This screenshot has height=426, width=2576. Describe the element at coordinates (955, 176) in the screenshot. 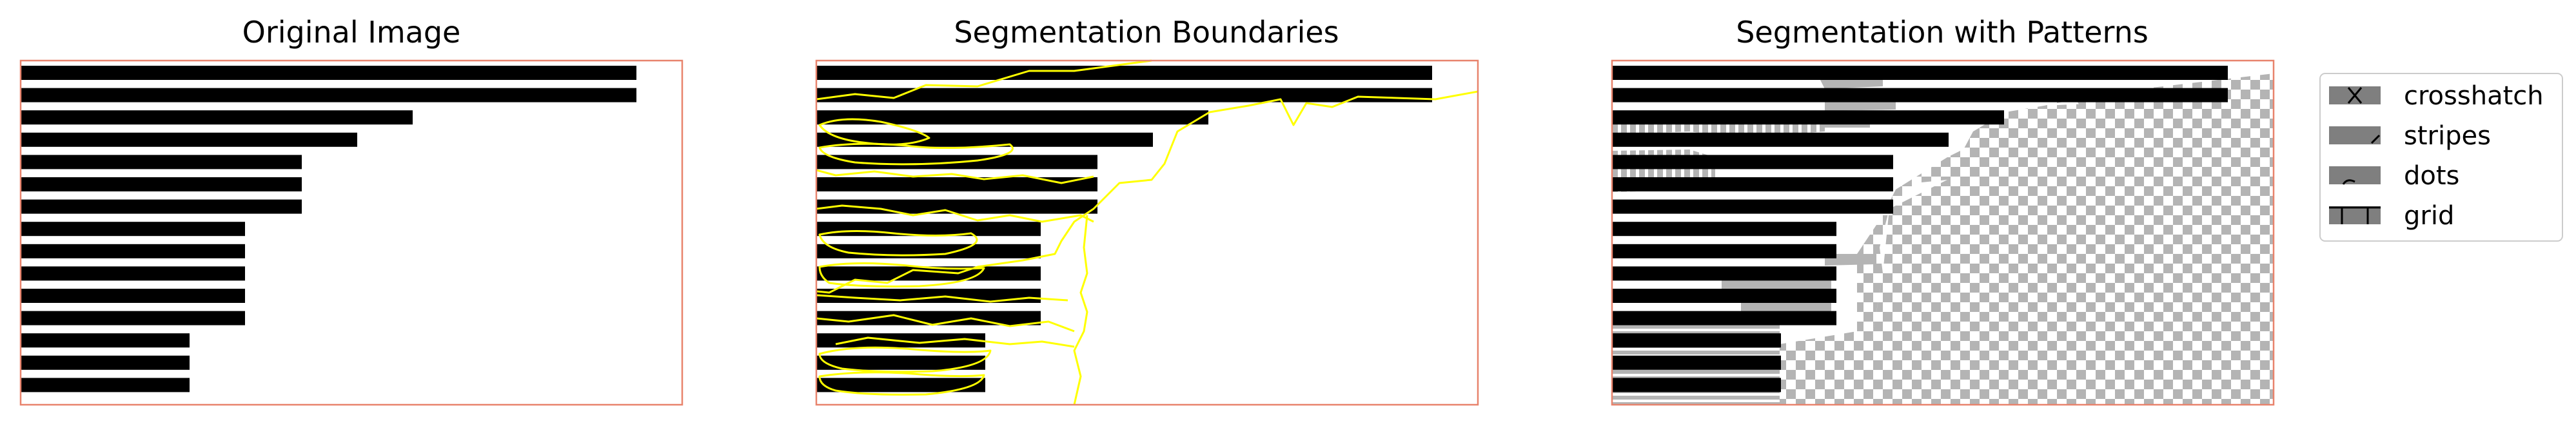

I see `boundary-line-left-wiggle` at that location.